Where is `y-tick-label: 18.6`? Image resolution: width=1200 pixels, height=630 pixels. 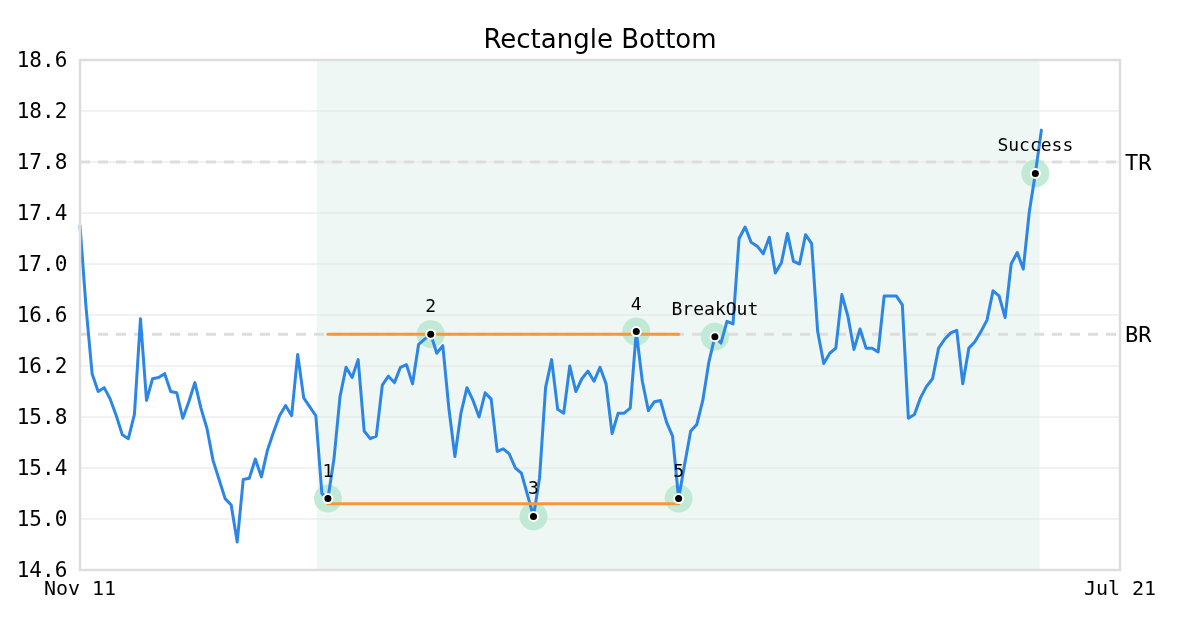 y-tick-label: 18.6 is located at coordinates (42, 60).